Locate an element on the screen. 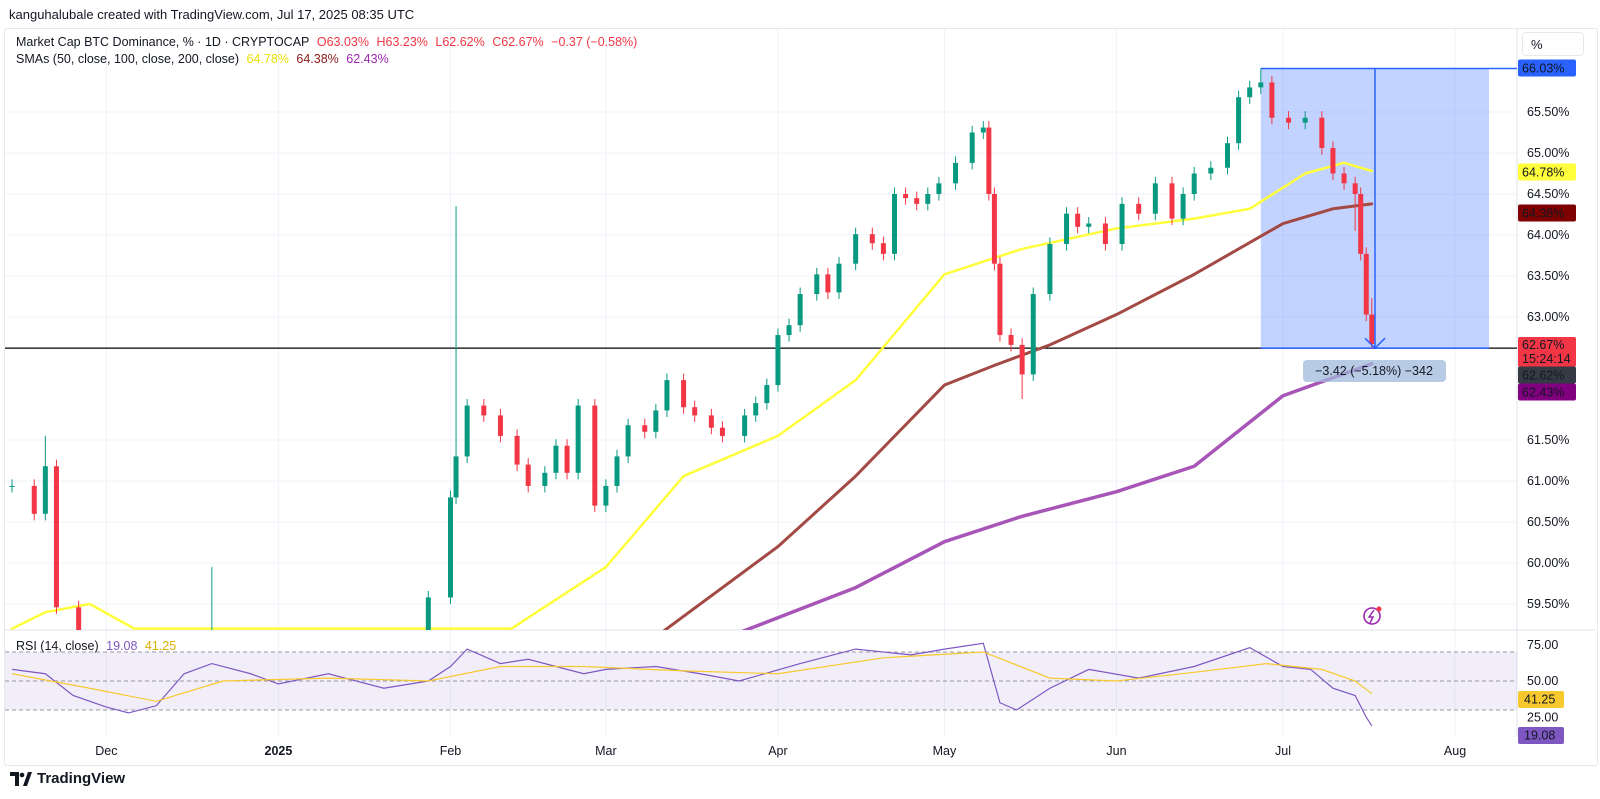  sma100-value: 64.38% is located at coordinates (317, 59).